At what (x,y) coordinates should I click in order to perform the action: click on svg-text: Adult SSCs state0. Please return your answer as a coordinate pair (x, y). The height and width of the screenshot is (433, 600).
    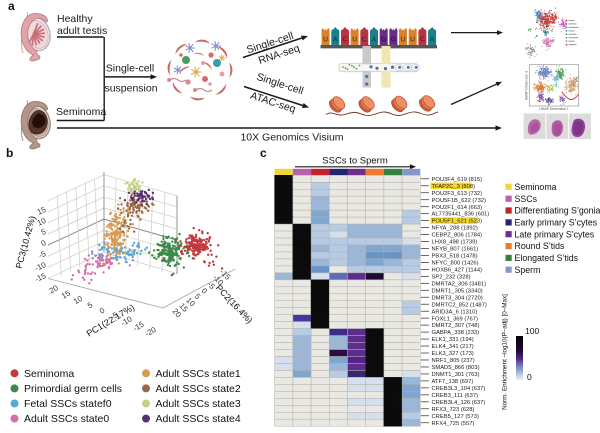
    Looking at the image, I should click on (66, 419).